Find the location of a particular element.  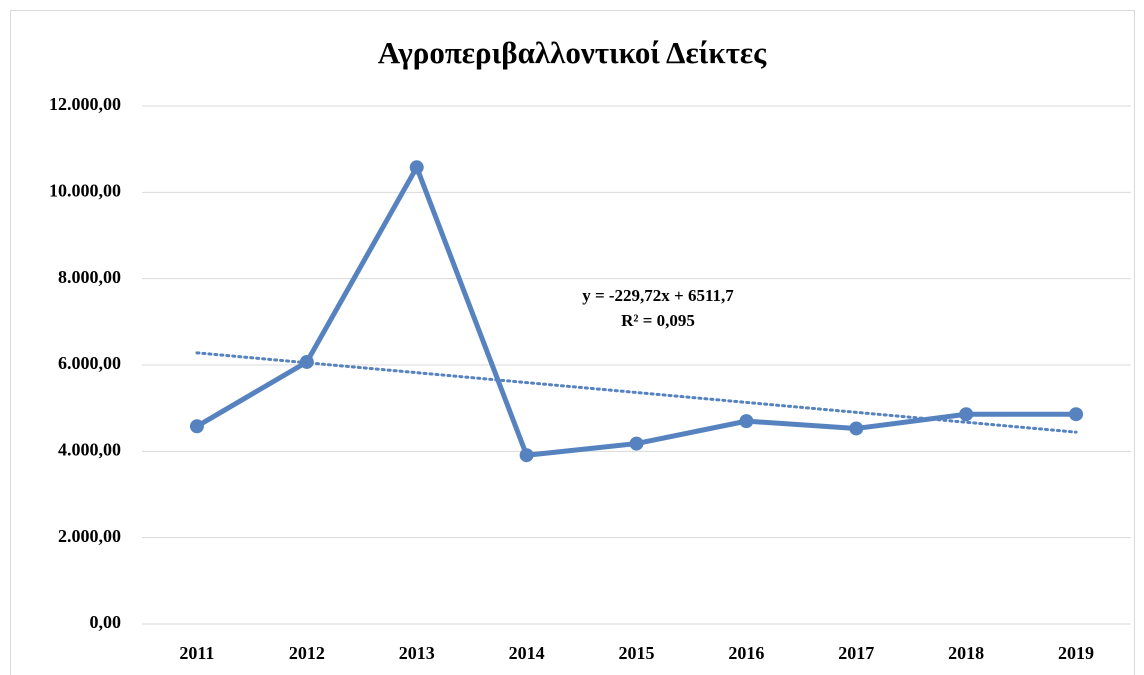

x-tick-label: 2011 is located at coordinates (196, 653).